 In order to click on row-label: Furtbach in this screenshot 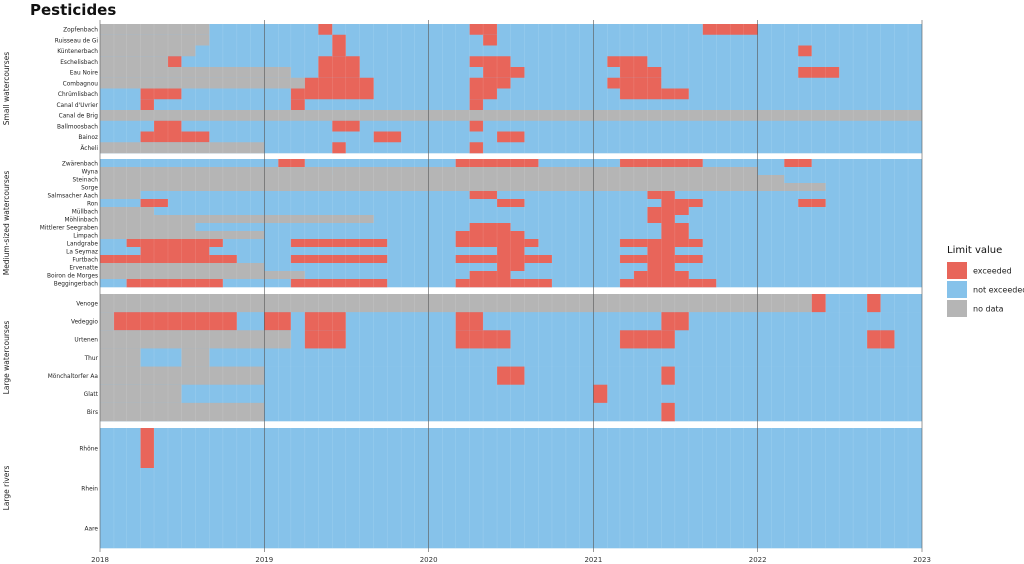, I will do `click(85, 259)`.